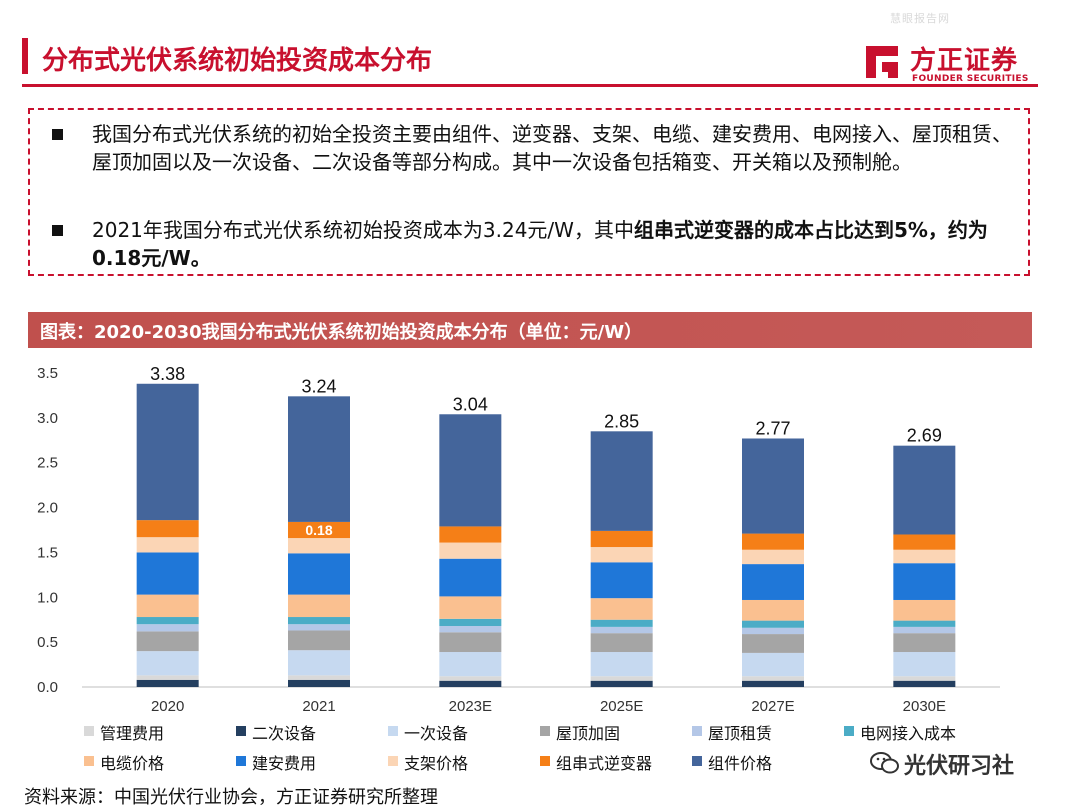 The width and height of the screenshot is (1080, 810). Describe the element at coordinates (47, 597) in the screenshot. I see `y-tick-label: 1.0` at that location.